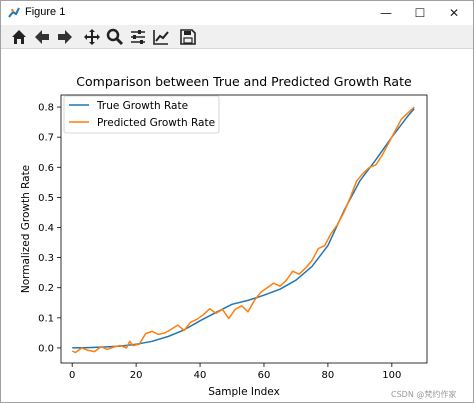  I want to click on x-tick-label: 60, so click(264, 375).